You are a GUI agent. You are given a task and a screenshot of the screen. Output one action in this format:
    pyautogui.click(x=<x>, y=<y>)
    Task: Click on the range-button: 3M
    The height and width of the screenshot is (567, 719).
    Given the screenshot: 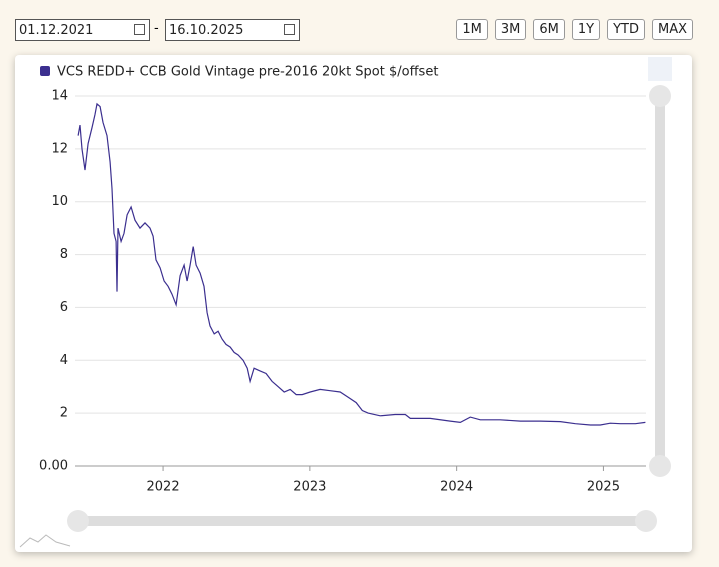 What is the action you would take?
    pyautogui.click(x=510, y=29)
    